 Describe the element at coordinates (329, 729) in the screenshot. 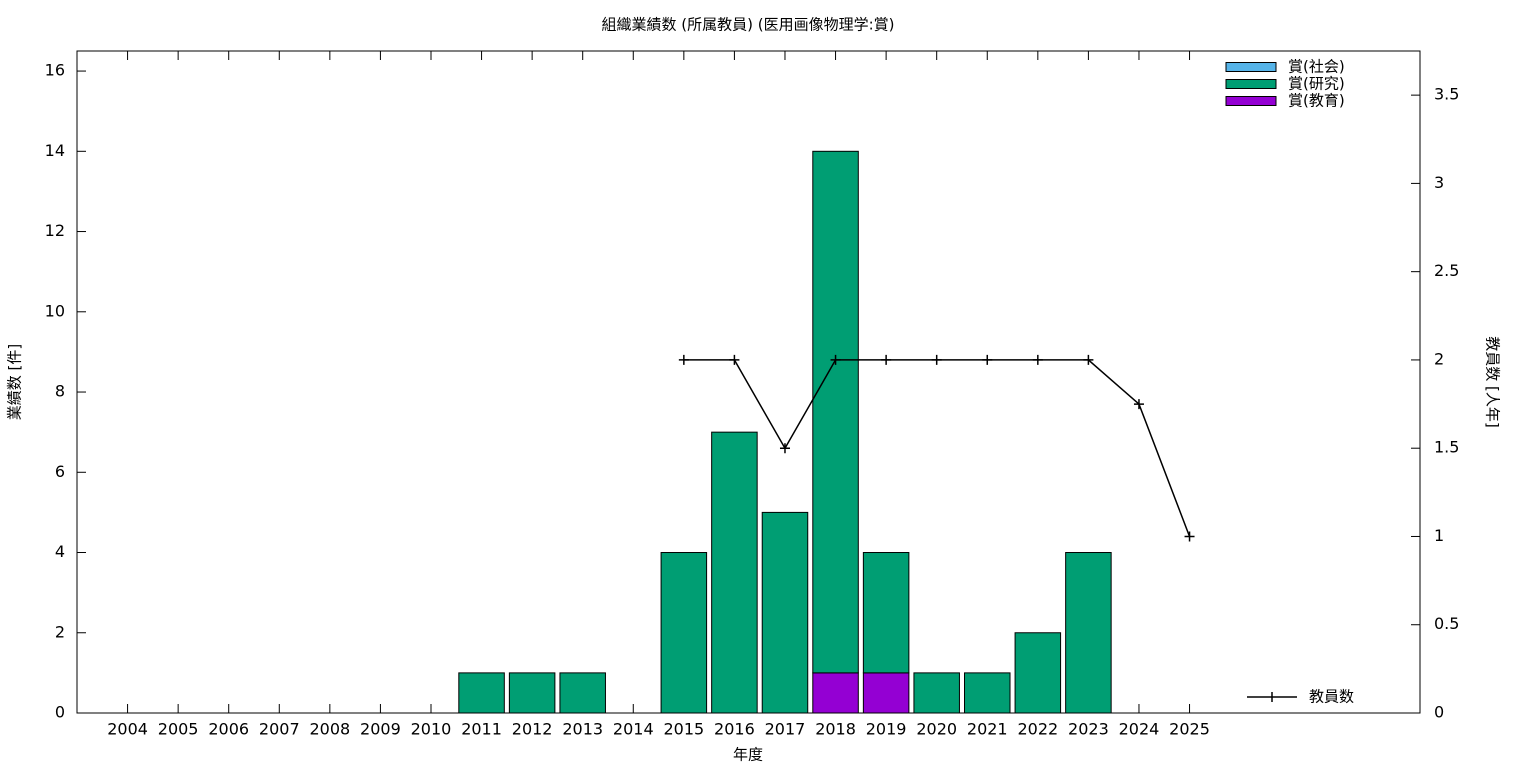

I see `x-tick-label: 2008` at that location.